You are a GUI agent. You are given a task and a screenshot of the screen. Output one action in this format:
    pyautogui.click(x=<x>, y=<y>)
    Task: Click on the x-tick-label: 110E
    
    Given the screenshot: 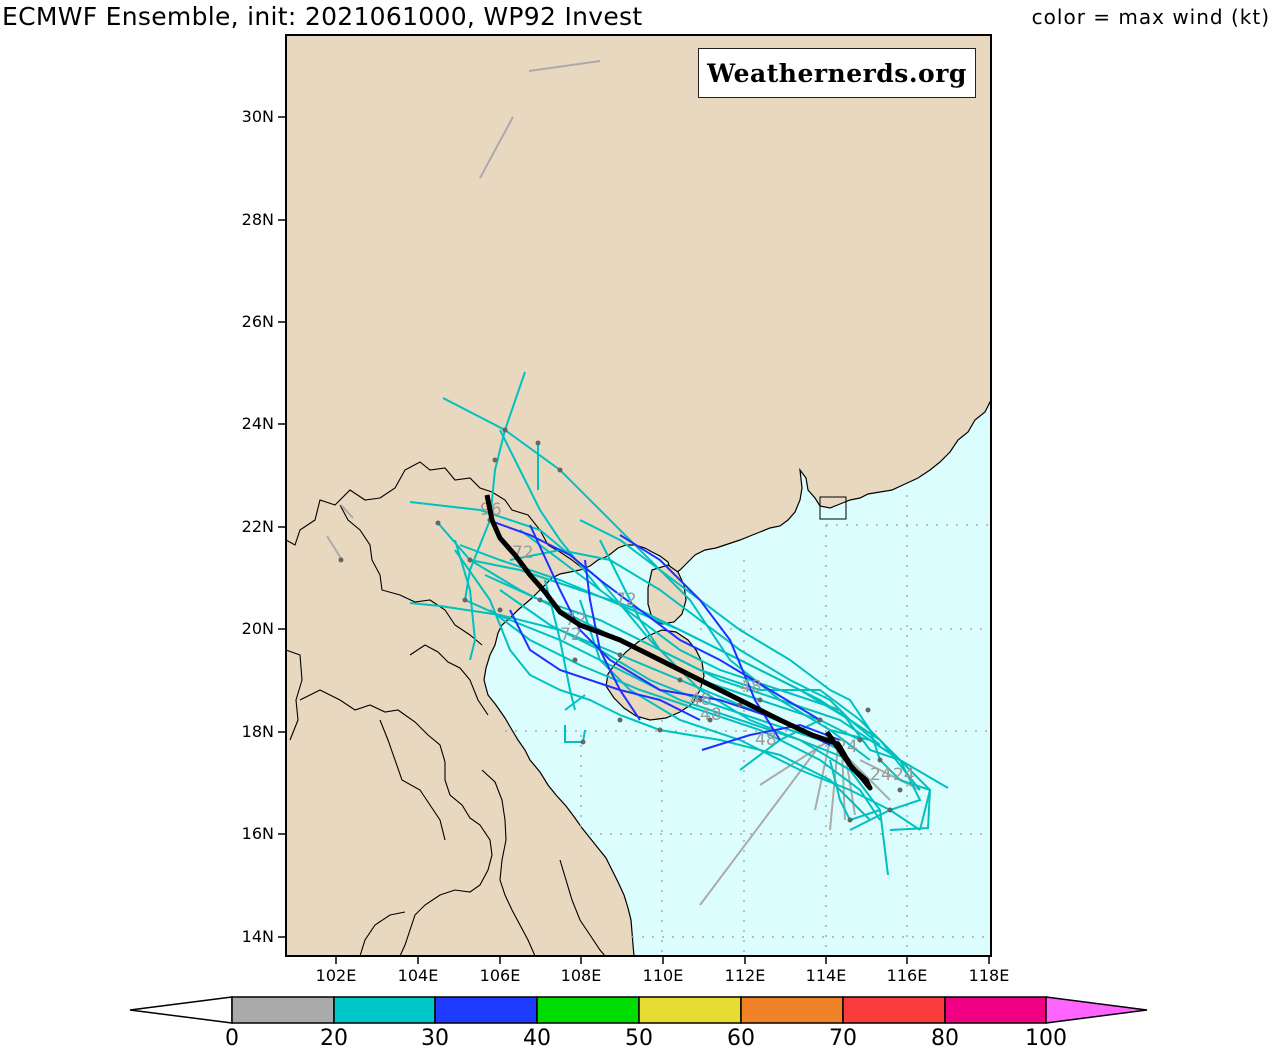 What is the action you would take?
    pyautogui.click(x=663, y=975)
    